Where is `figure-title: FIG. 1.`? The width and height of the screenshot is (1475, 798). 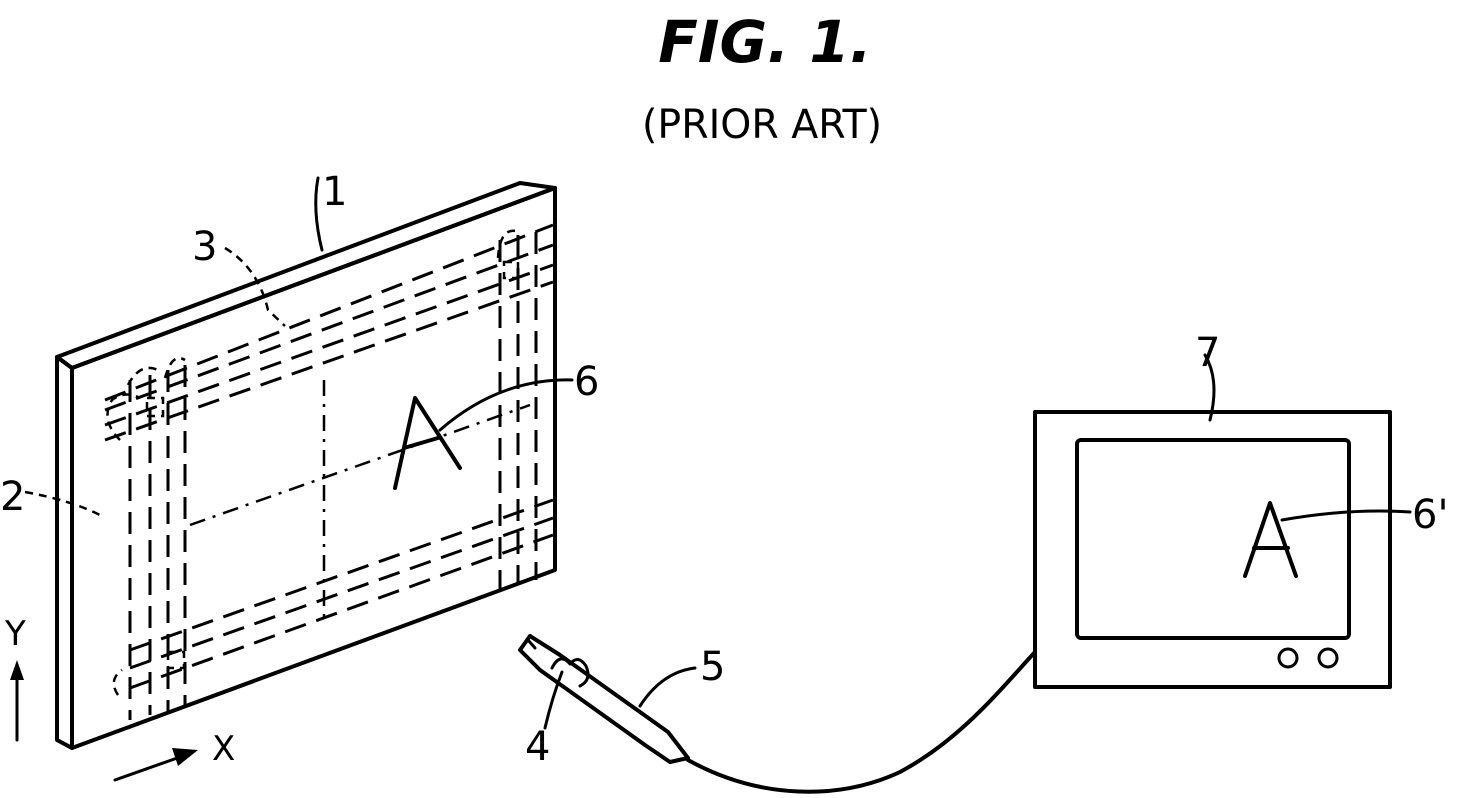 figure-title: FIG. 1. is located at coordinates (764, 42).